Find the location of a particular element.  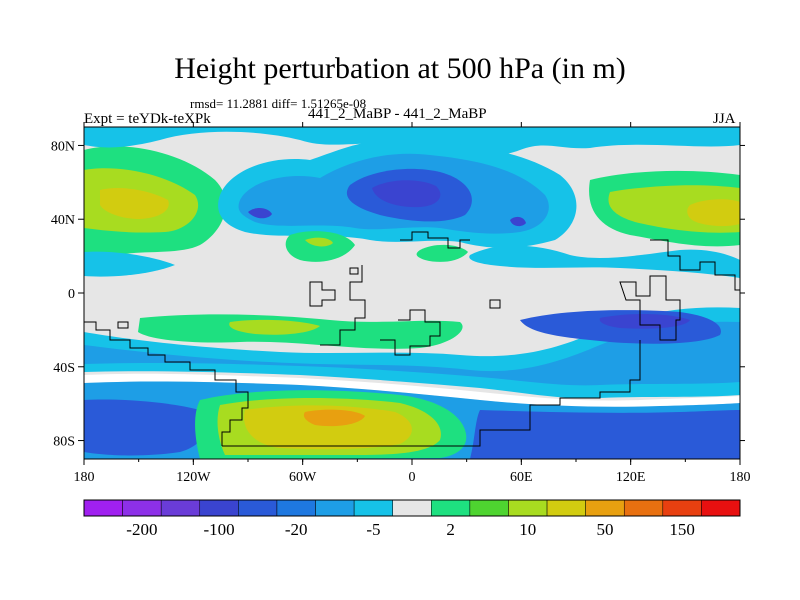

colorbar is located at coordinates (412, 508).